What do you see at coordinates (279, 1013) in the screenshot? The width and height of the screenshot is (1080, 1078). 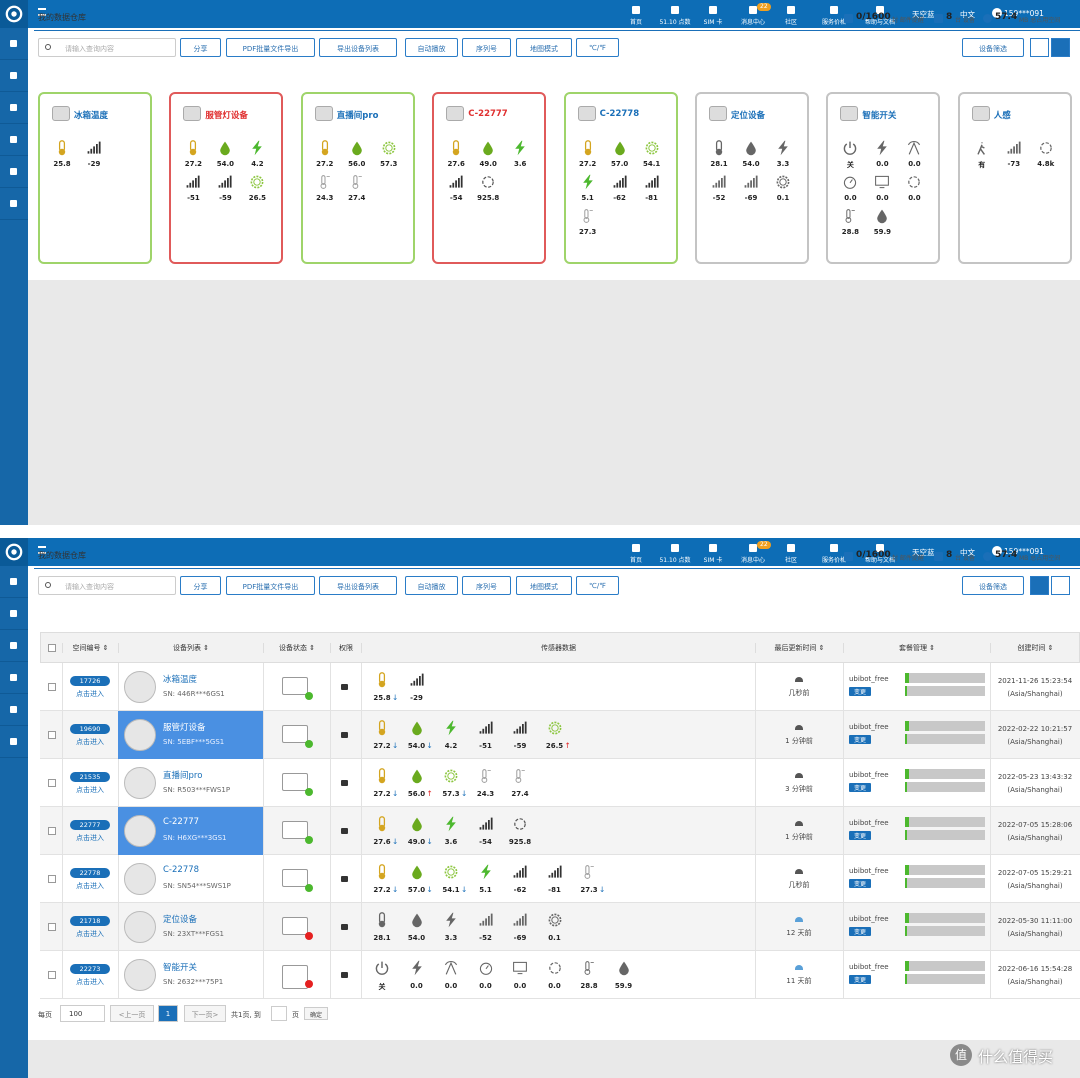 I see `page-input` at bounding box center [279, 1013].